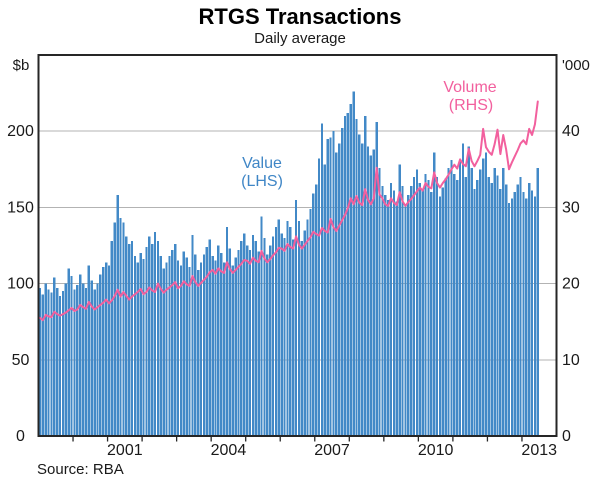 The height and width of the screenshot is (483, 600). What do you see at coordinates (539, 450) in the screenshot?
I see `x-axis-year-label: 2013` at bounding box center [539, 450].